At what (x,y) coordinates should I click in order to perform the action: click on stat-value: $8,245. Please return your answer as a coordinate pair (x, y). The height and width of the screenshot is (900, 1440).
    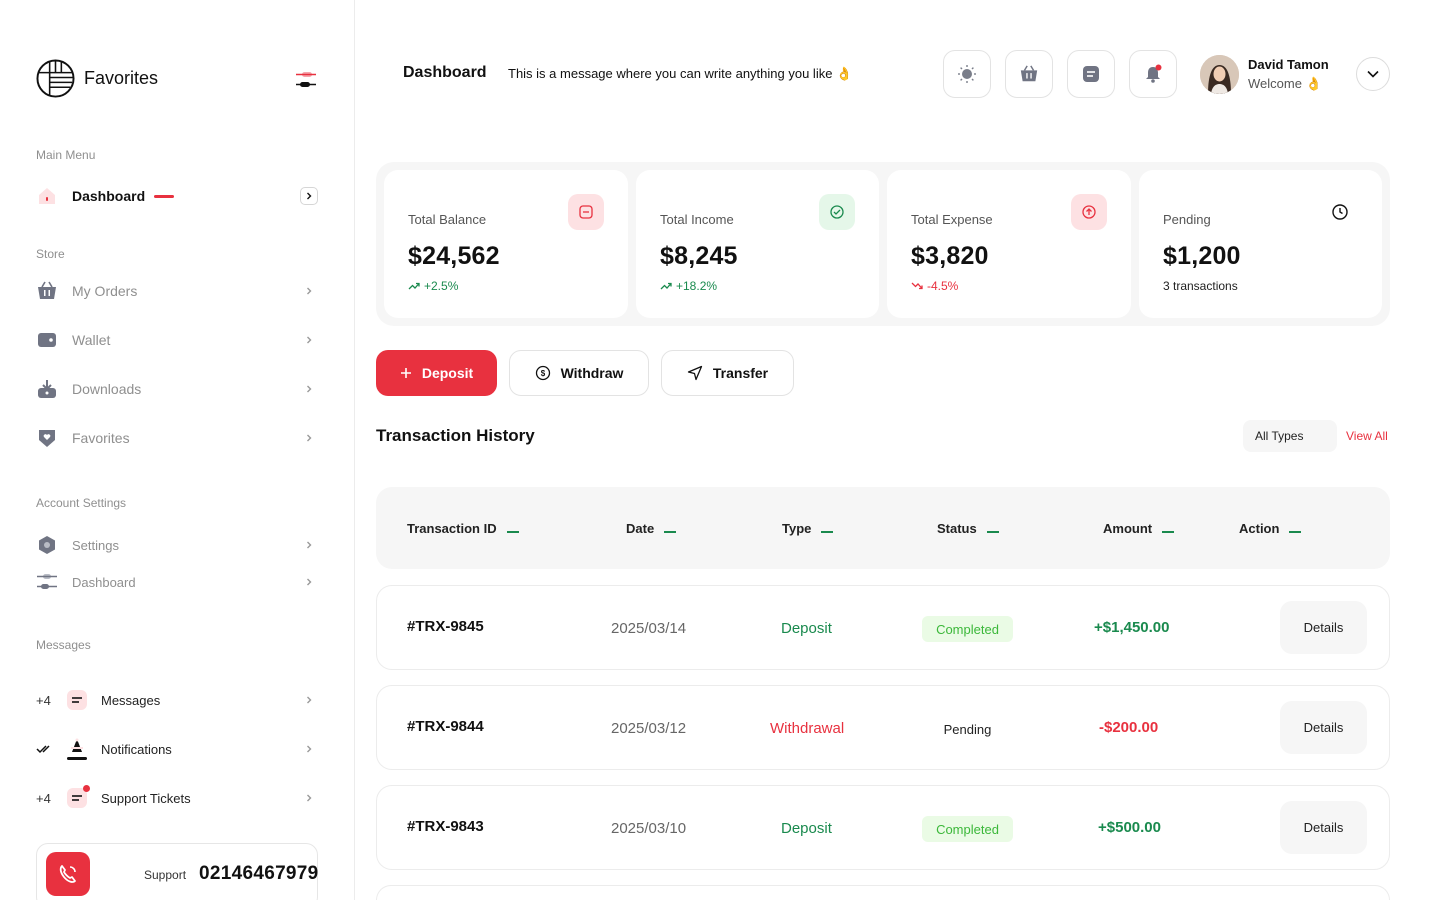
    Looking at the image, I should click on (699, 256).